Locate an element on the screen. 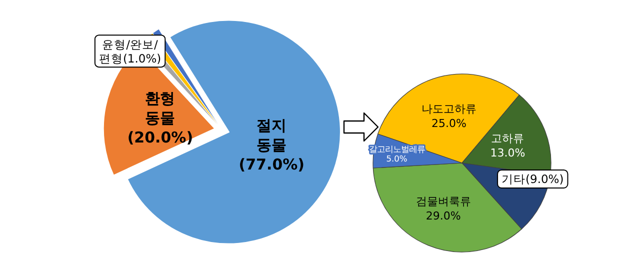  slice-label: 기타(9.0%) is located at coordinates (533, 179).